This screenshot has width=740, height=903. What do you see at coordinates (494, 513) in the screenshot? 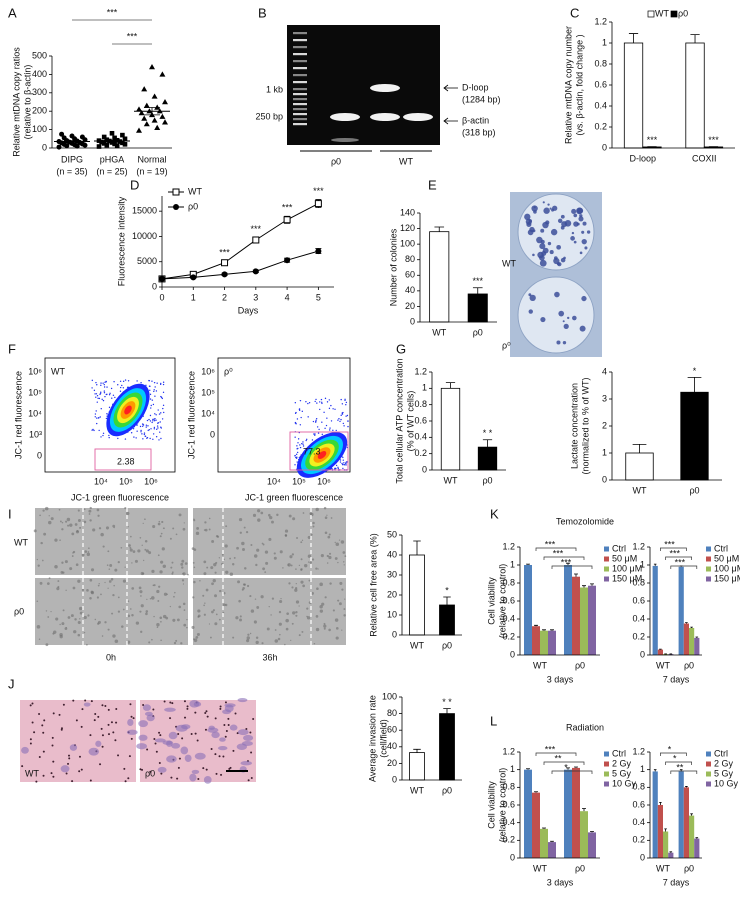
I see `panel-label: K` at bounding box center [494, 513].